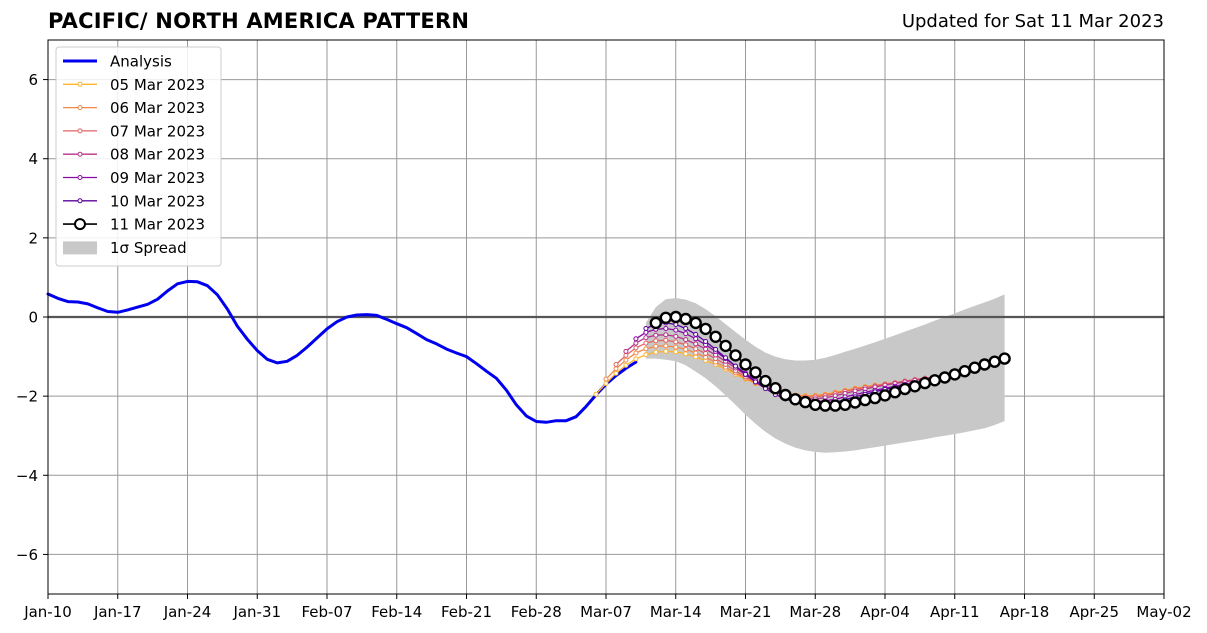 Image resolution: width=1207 pixels, height=633 pixels. Describe the element at coordinates (117, 612) in the screenshot. I see `x-tick-label: Jan-17` at that location.